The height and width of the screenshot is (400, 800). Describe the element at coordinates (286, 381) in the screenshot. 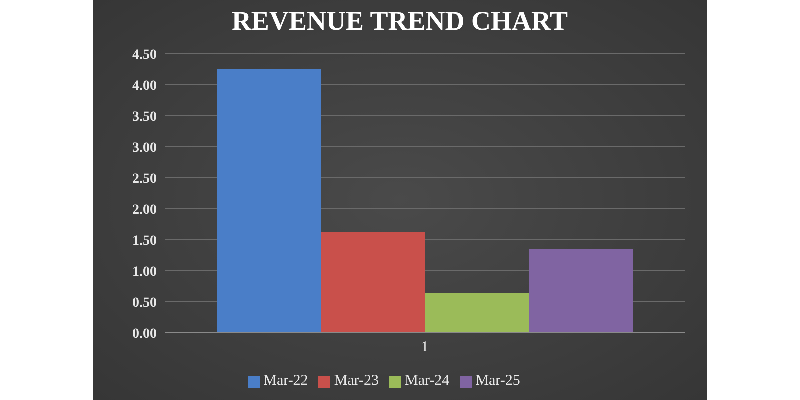

I see `legend-label: Mar-22` at that location.